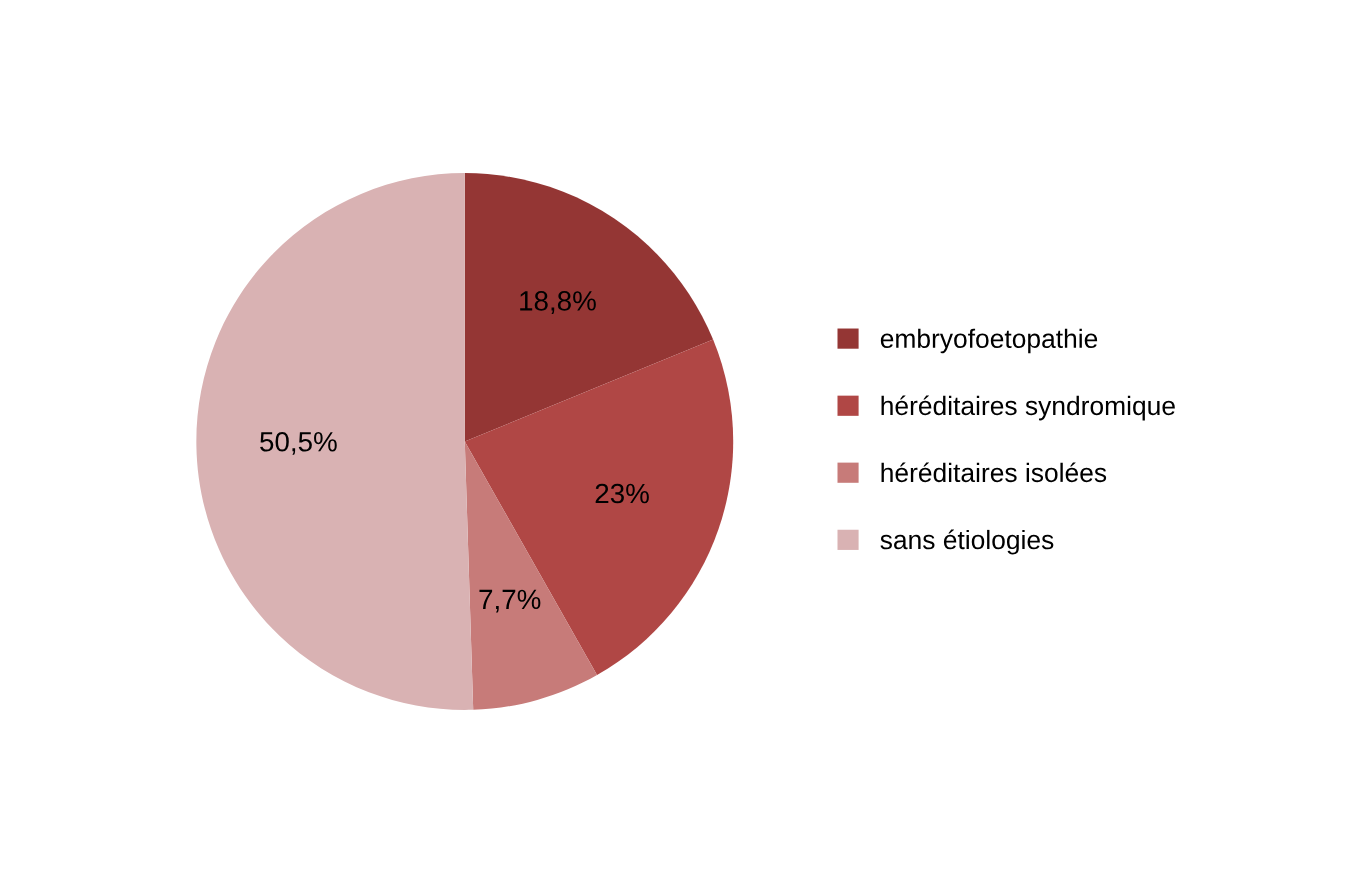 The width and height of the screenshot is (1367, 883). What do you see at coordinates (994, 472) in the screenshot?
I see `legend-label: héréditaires isolées` at bounding box center [994, 472].